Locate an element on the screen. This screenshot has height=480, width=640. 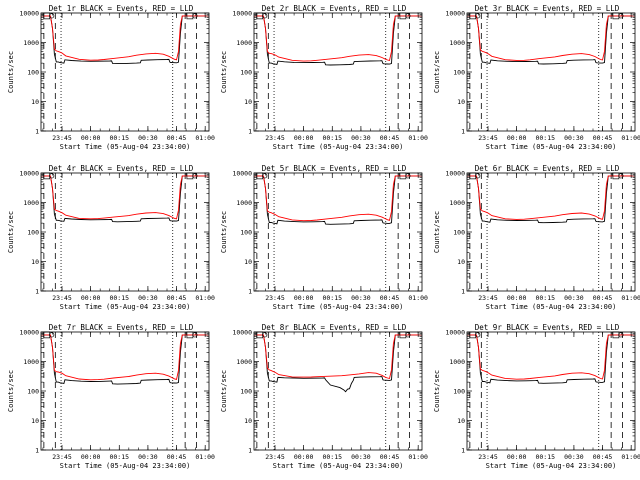
chart-title: Det 4r BLACK = Events, RED = LLD is located at coordinates (121, 168).